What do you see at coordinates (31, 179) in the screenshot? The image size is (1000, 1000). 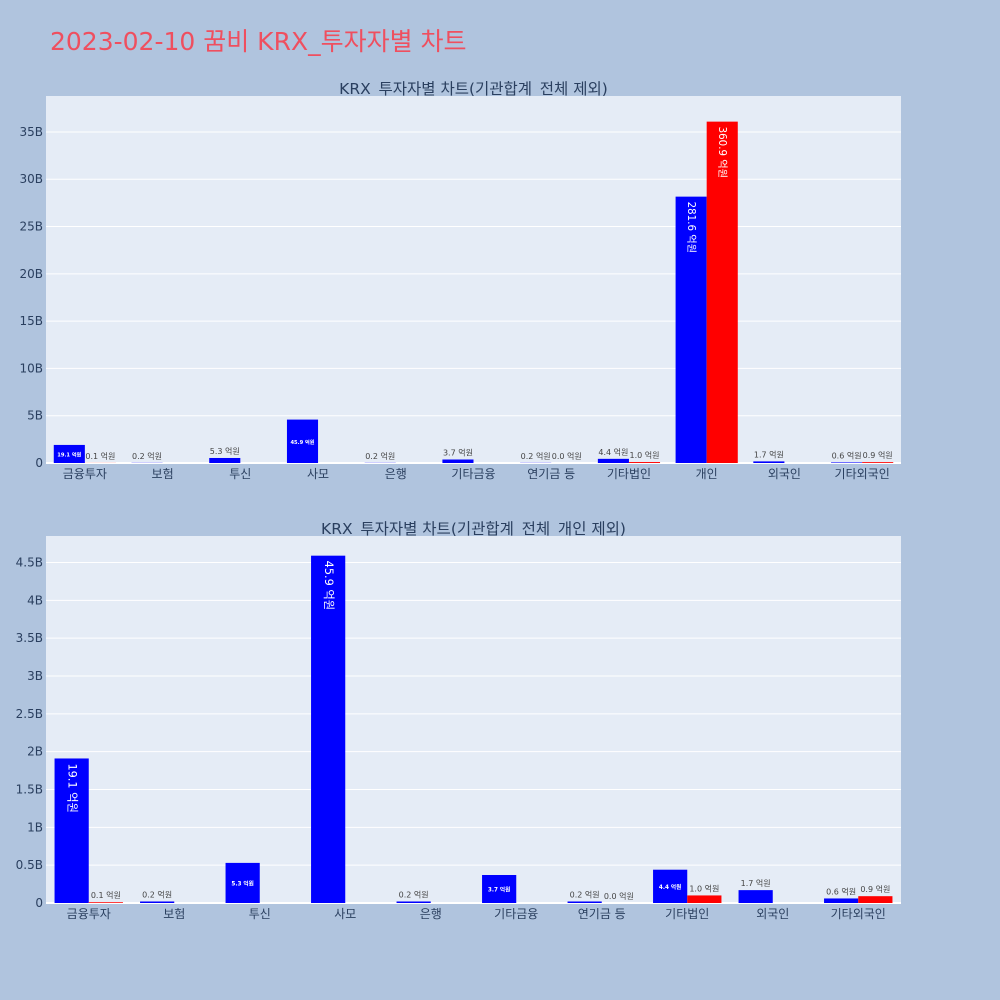 I see `y-tick-label: 30B` at bounding box center [31, 179].